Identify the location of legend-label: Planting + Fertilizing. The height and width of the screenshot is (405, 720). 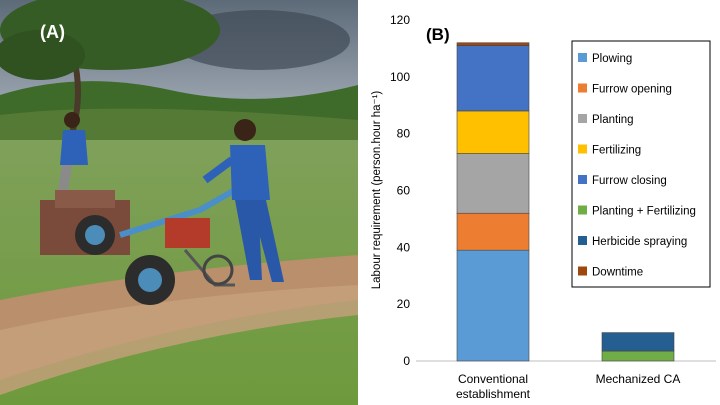
(644, 212).